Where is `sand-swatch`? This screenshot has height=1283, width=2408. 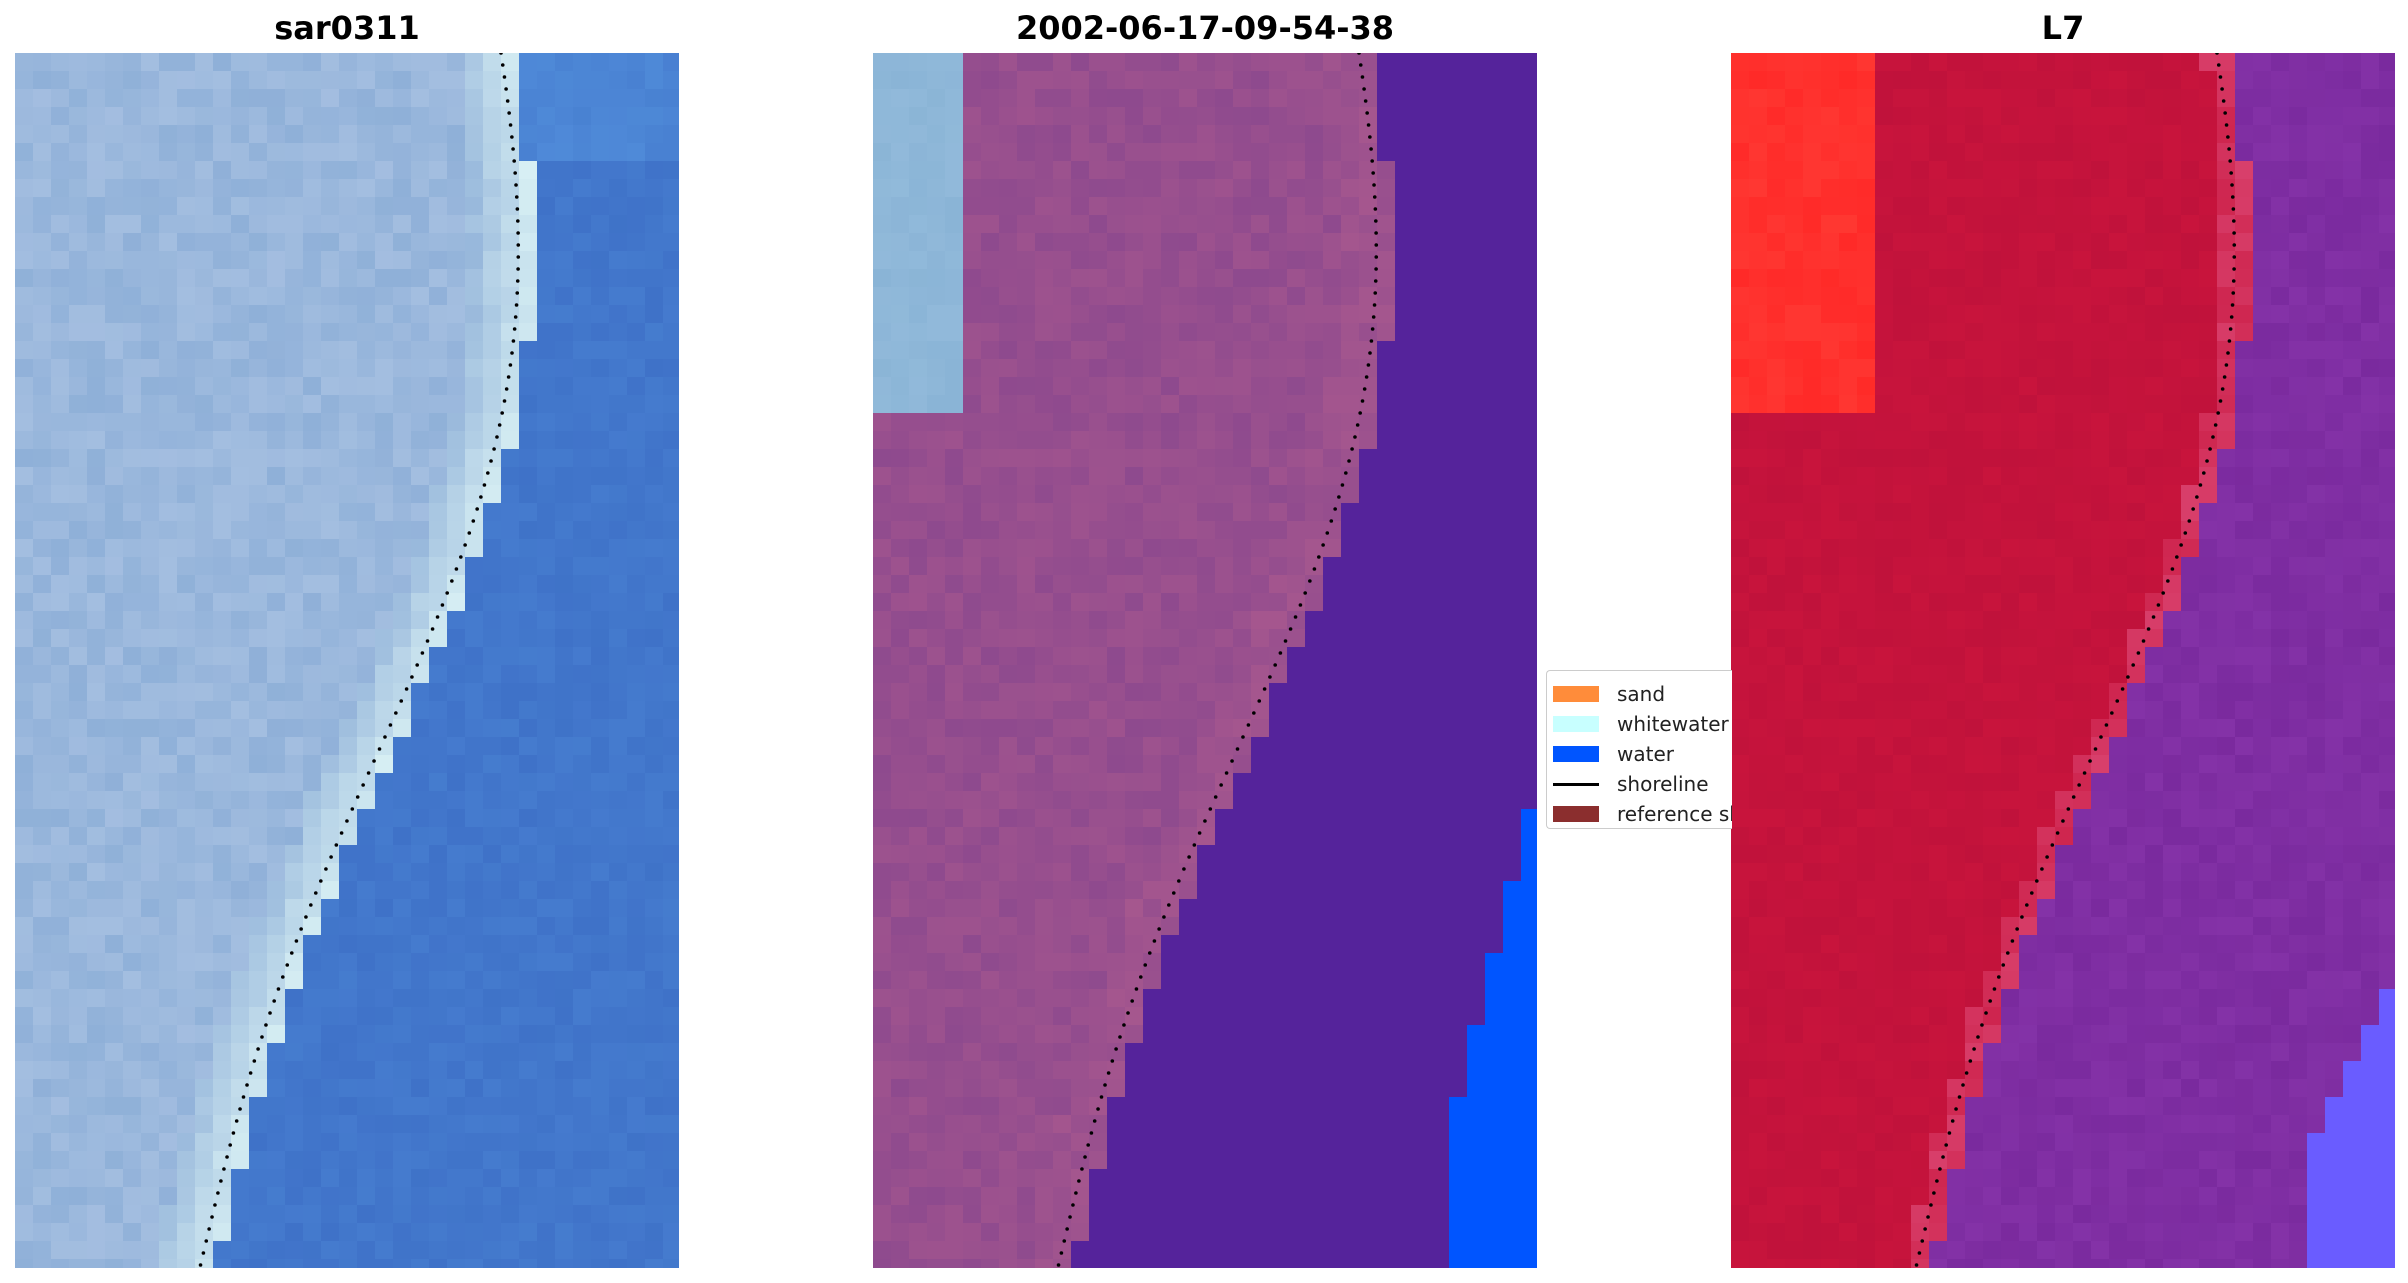 sand-swatch is located at coordinates (1576, 694).